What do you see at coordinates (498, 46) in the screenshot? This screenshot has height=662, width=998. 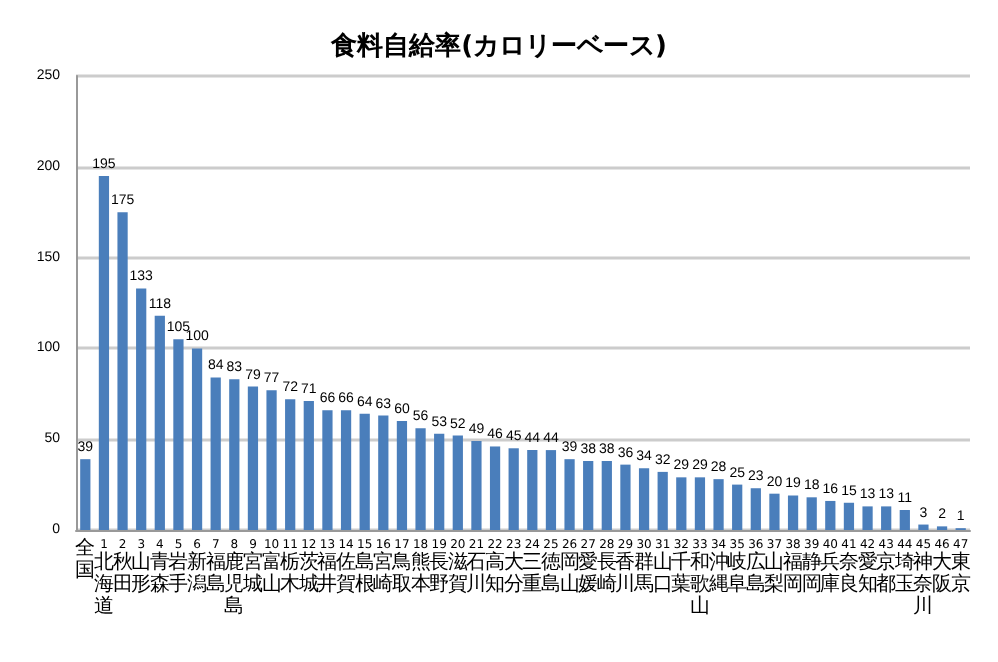 I see `chart-title: 食料自給率(カロリーベース)` at bounding box center [498, 46].